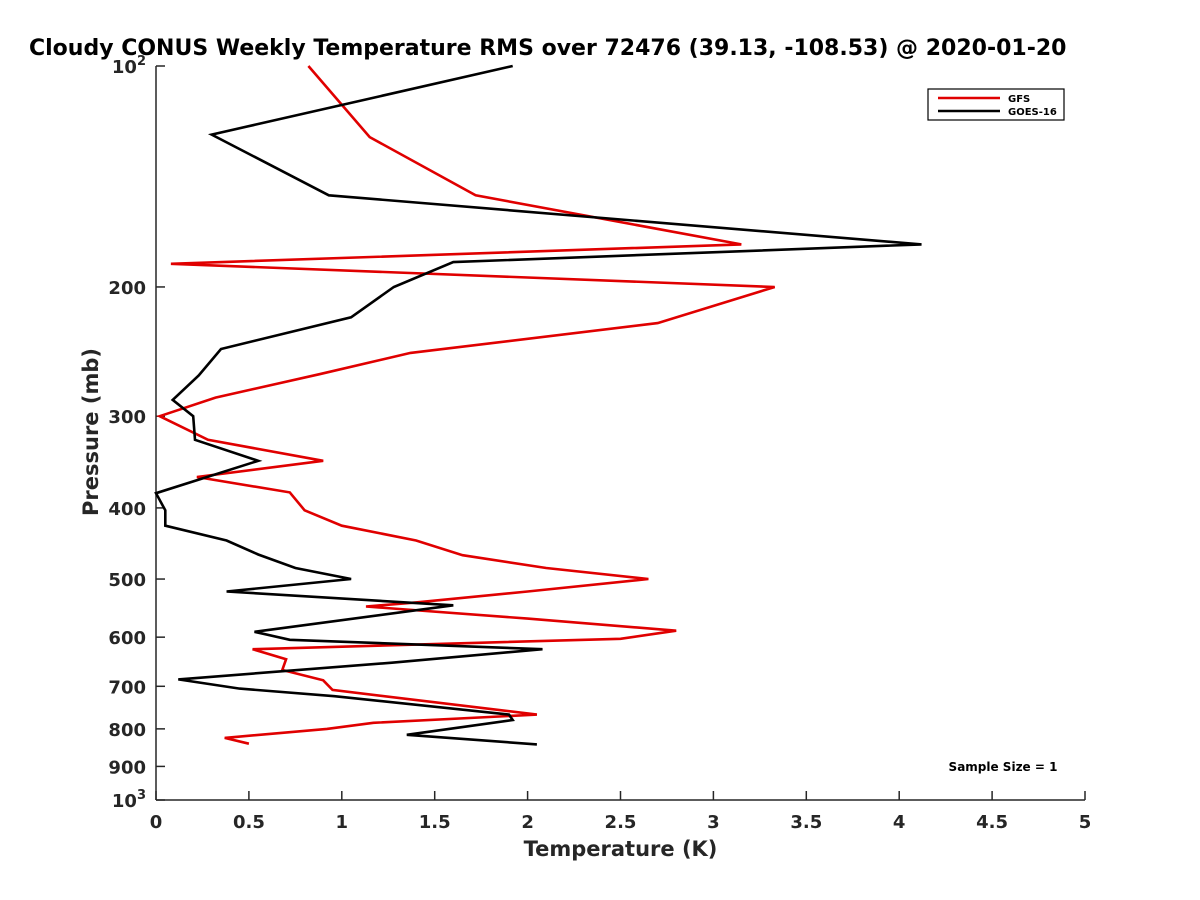 The width and height of the screenshot is (1200, 900). Describe the element at coordinates (1085, 822) in the screenshot. I see `x-tick-label: 5` at that location.